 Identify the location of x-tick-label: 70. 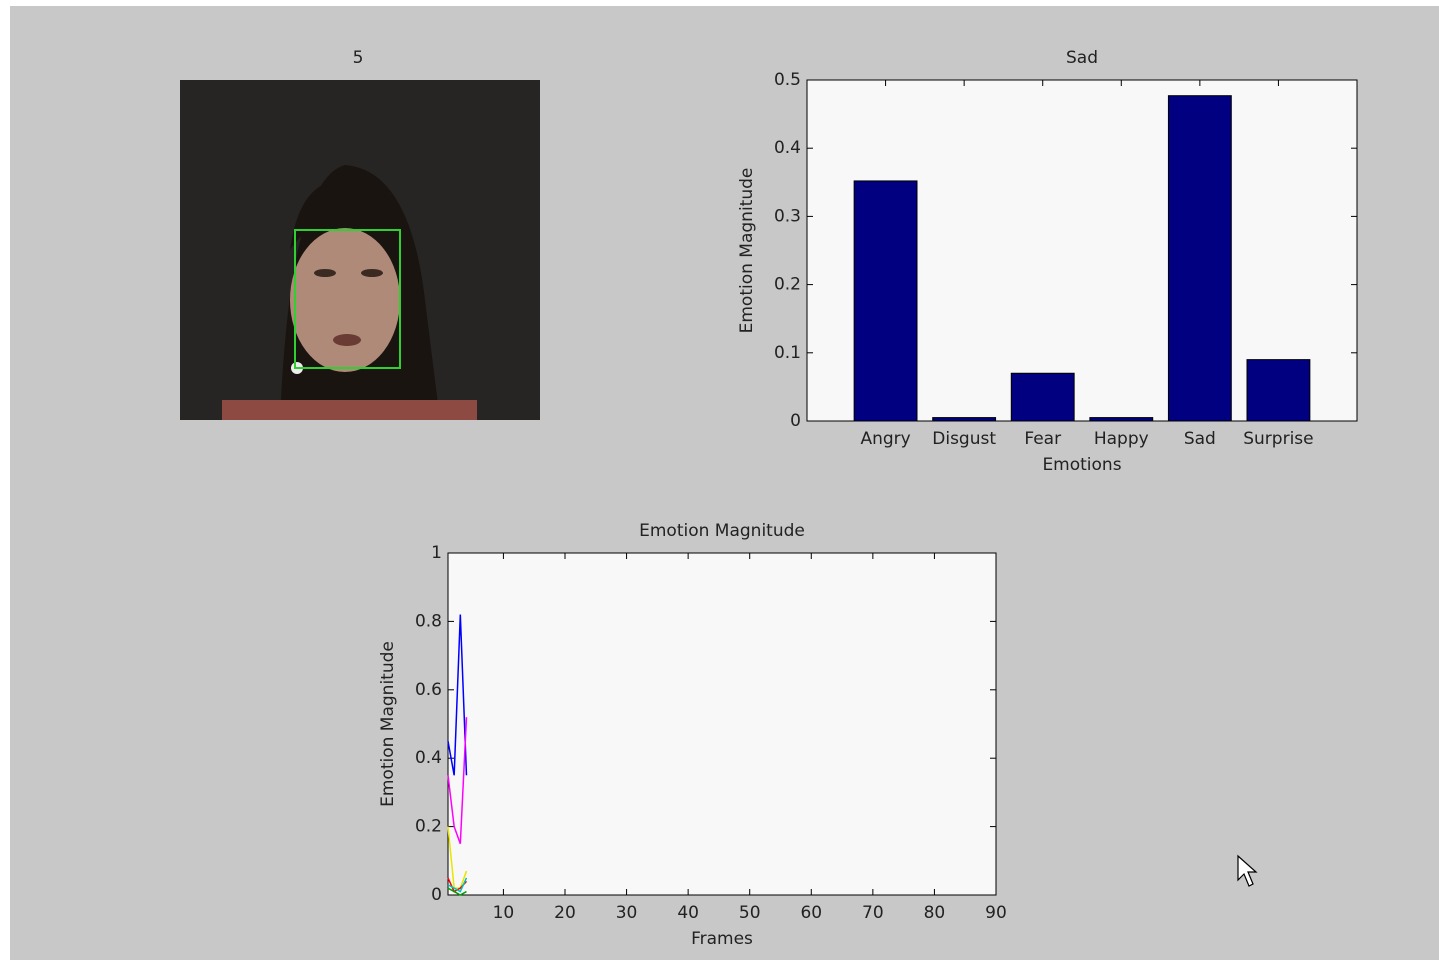
(873, 913).